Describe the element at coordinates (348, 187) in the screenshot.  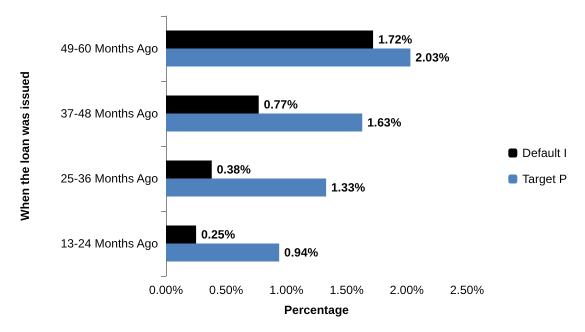
I see `data-label: 1.33%` at that location.